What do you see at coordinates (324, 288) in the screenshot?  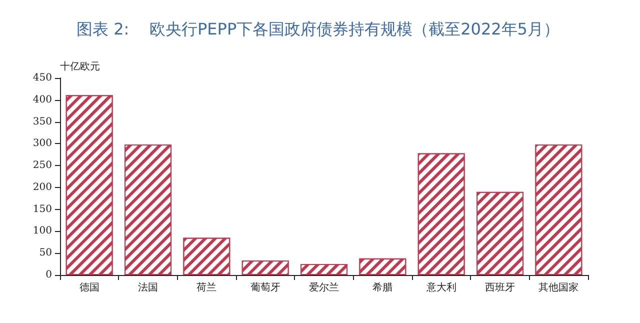 I see `x-tick-label: 爱尔兰` at bounding box center [324, 288].